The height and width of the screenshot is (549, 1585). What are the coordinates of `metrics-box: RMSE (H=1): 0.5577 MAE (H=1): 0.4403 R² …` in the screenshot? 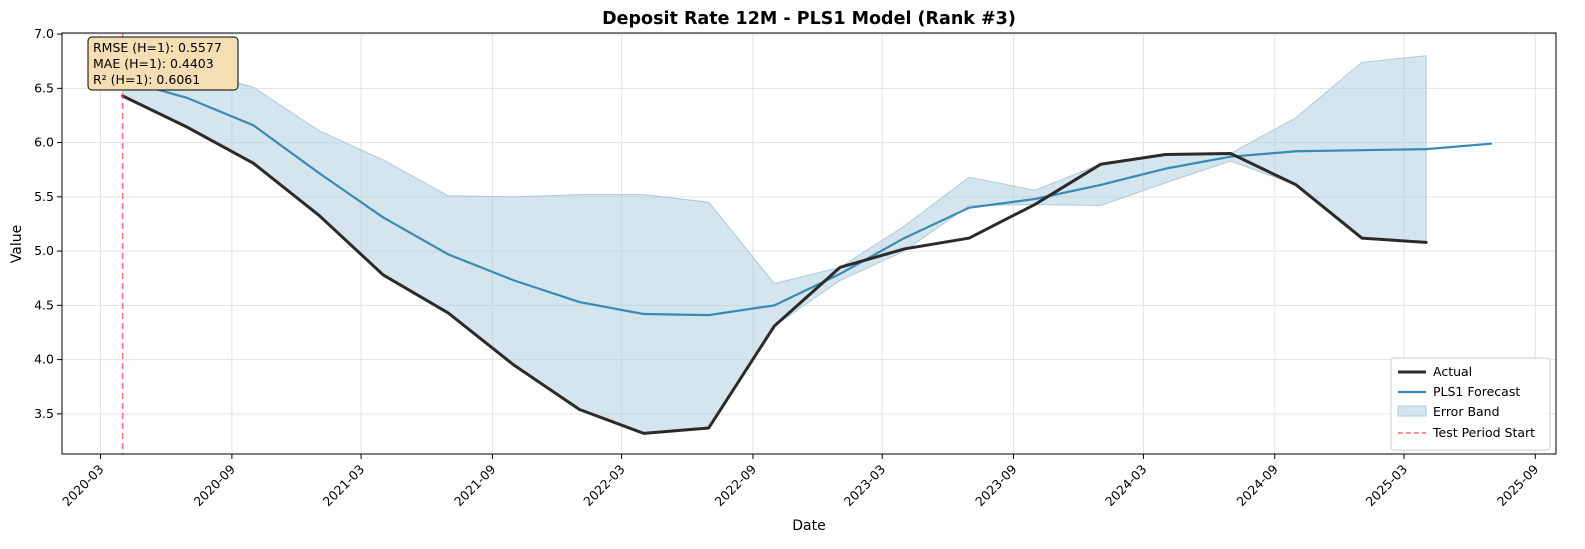 It's located at (163, 63).